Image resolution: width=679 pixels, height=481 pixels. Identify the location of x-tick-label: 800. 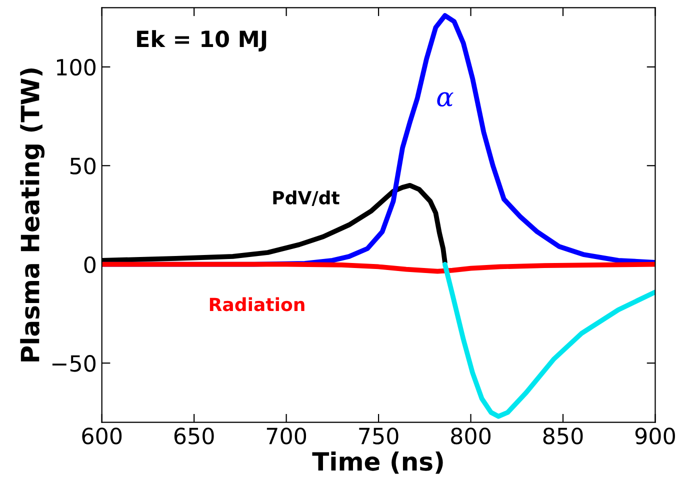
(471, 436).